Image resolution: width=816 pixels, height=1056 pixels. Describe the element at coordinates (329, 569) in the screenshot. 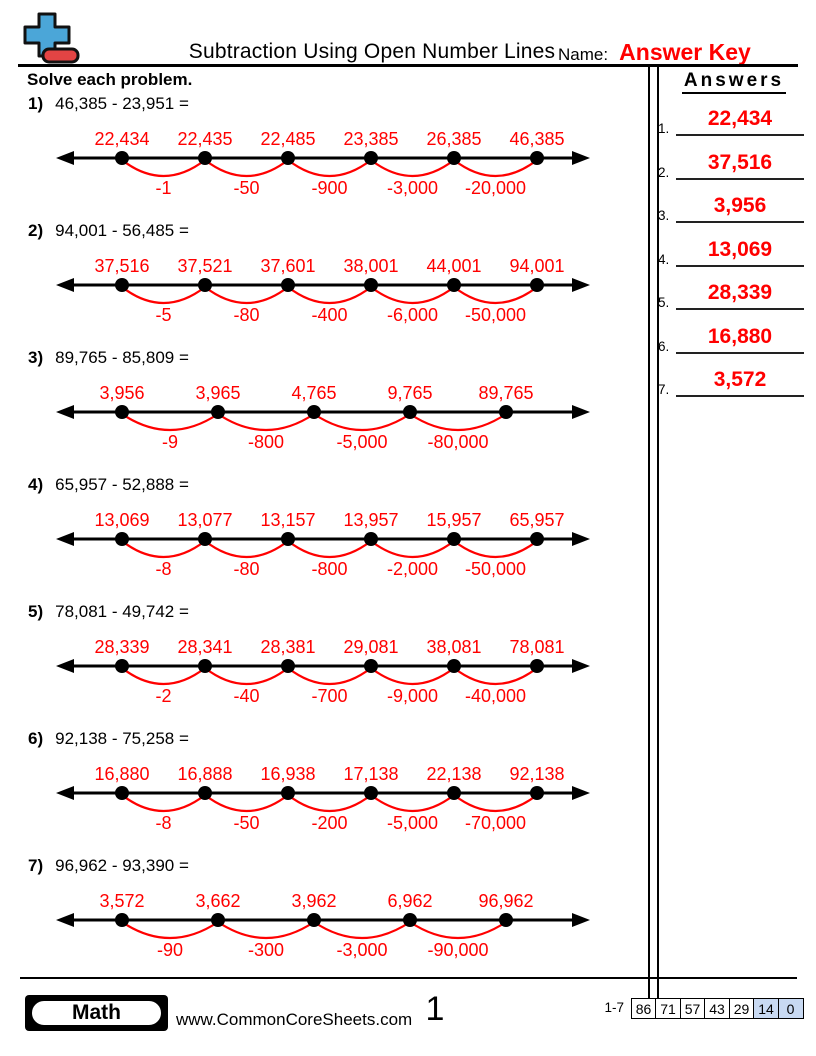

I see `jump-label: -800` at that location.